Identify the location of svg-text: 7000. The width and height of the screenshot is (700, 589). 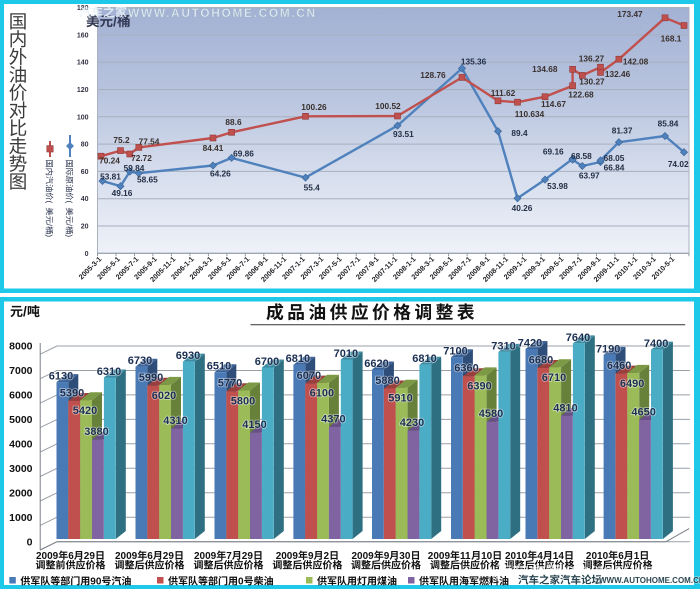
(21, 371).